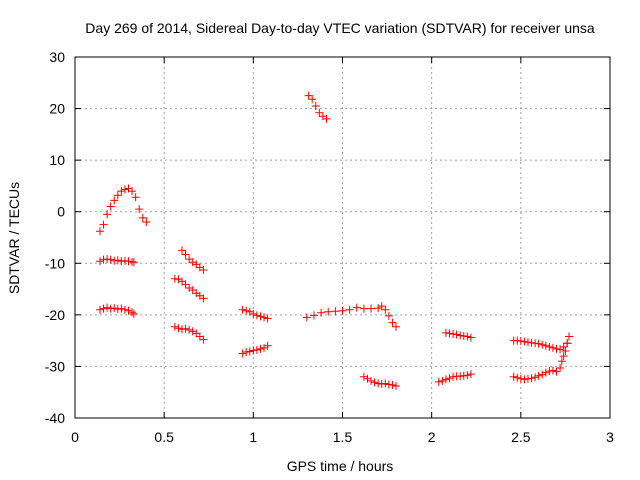  What do you see at coordinates (55, 366) in the screenshot?
I see `y-tick-label: -30` at bounding box center [55, 366].